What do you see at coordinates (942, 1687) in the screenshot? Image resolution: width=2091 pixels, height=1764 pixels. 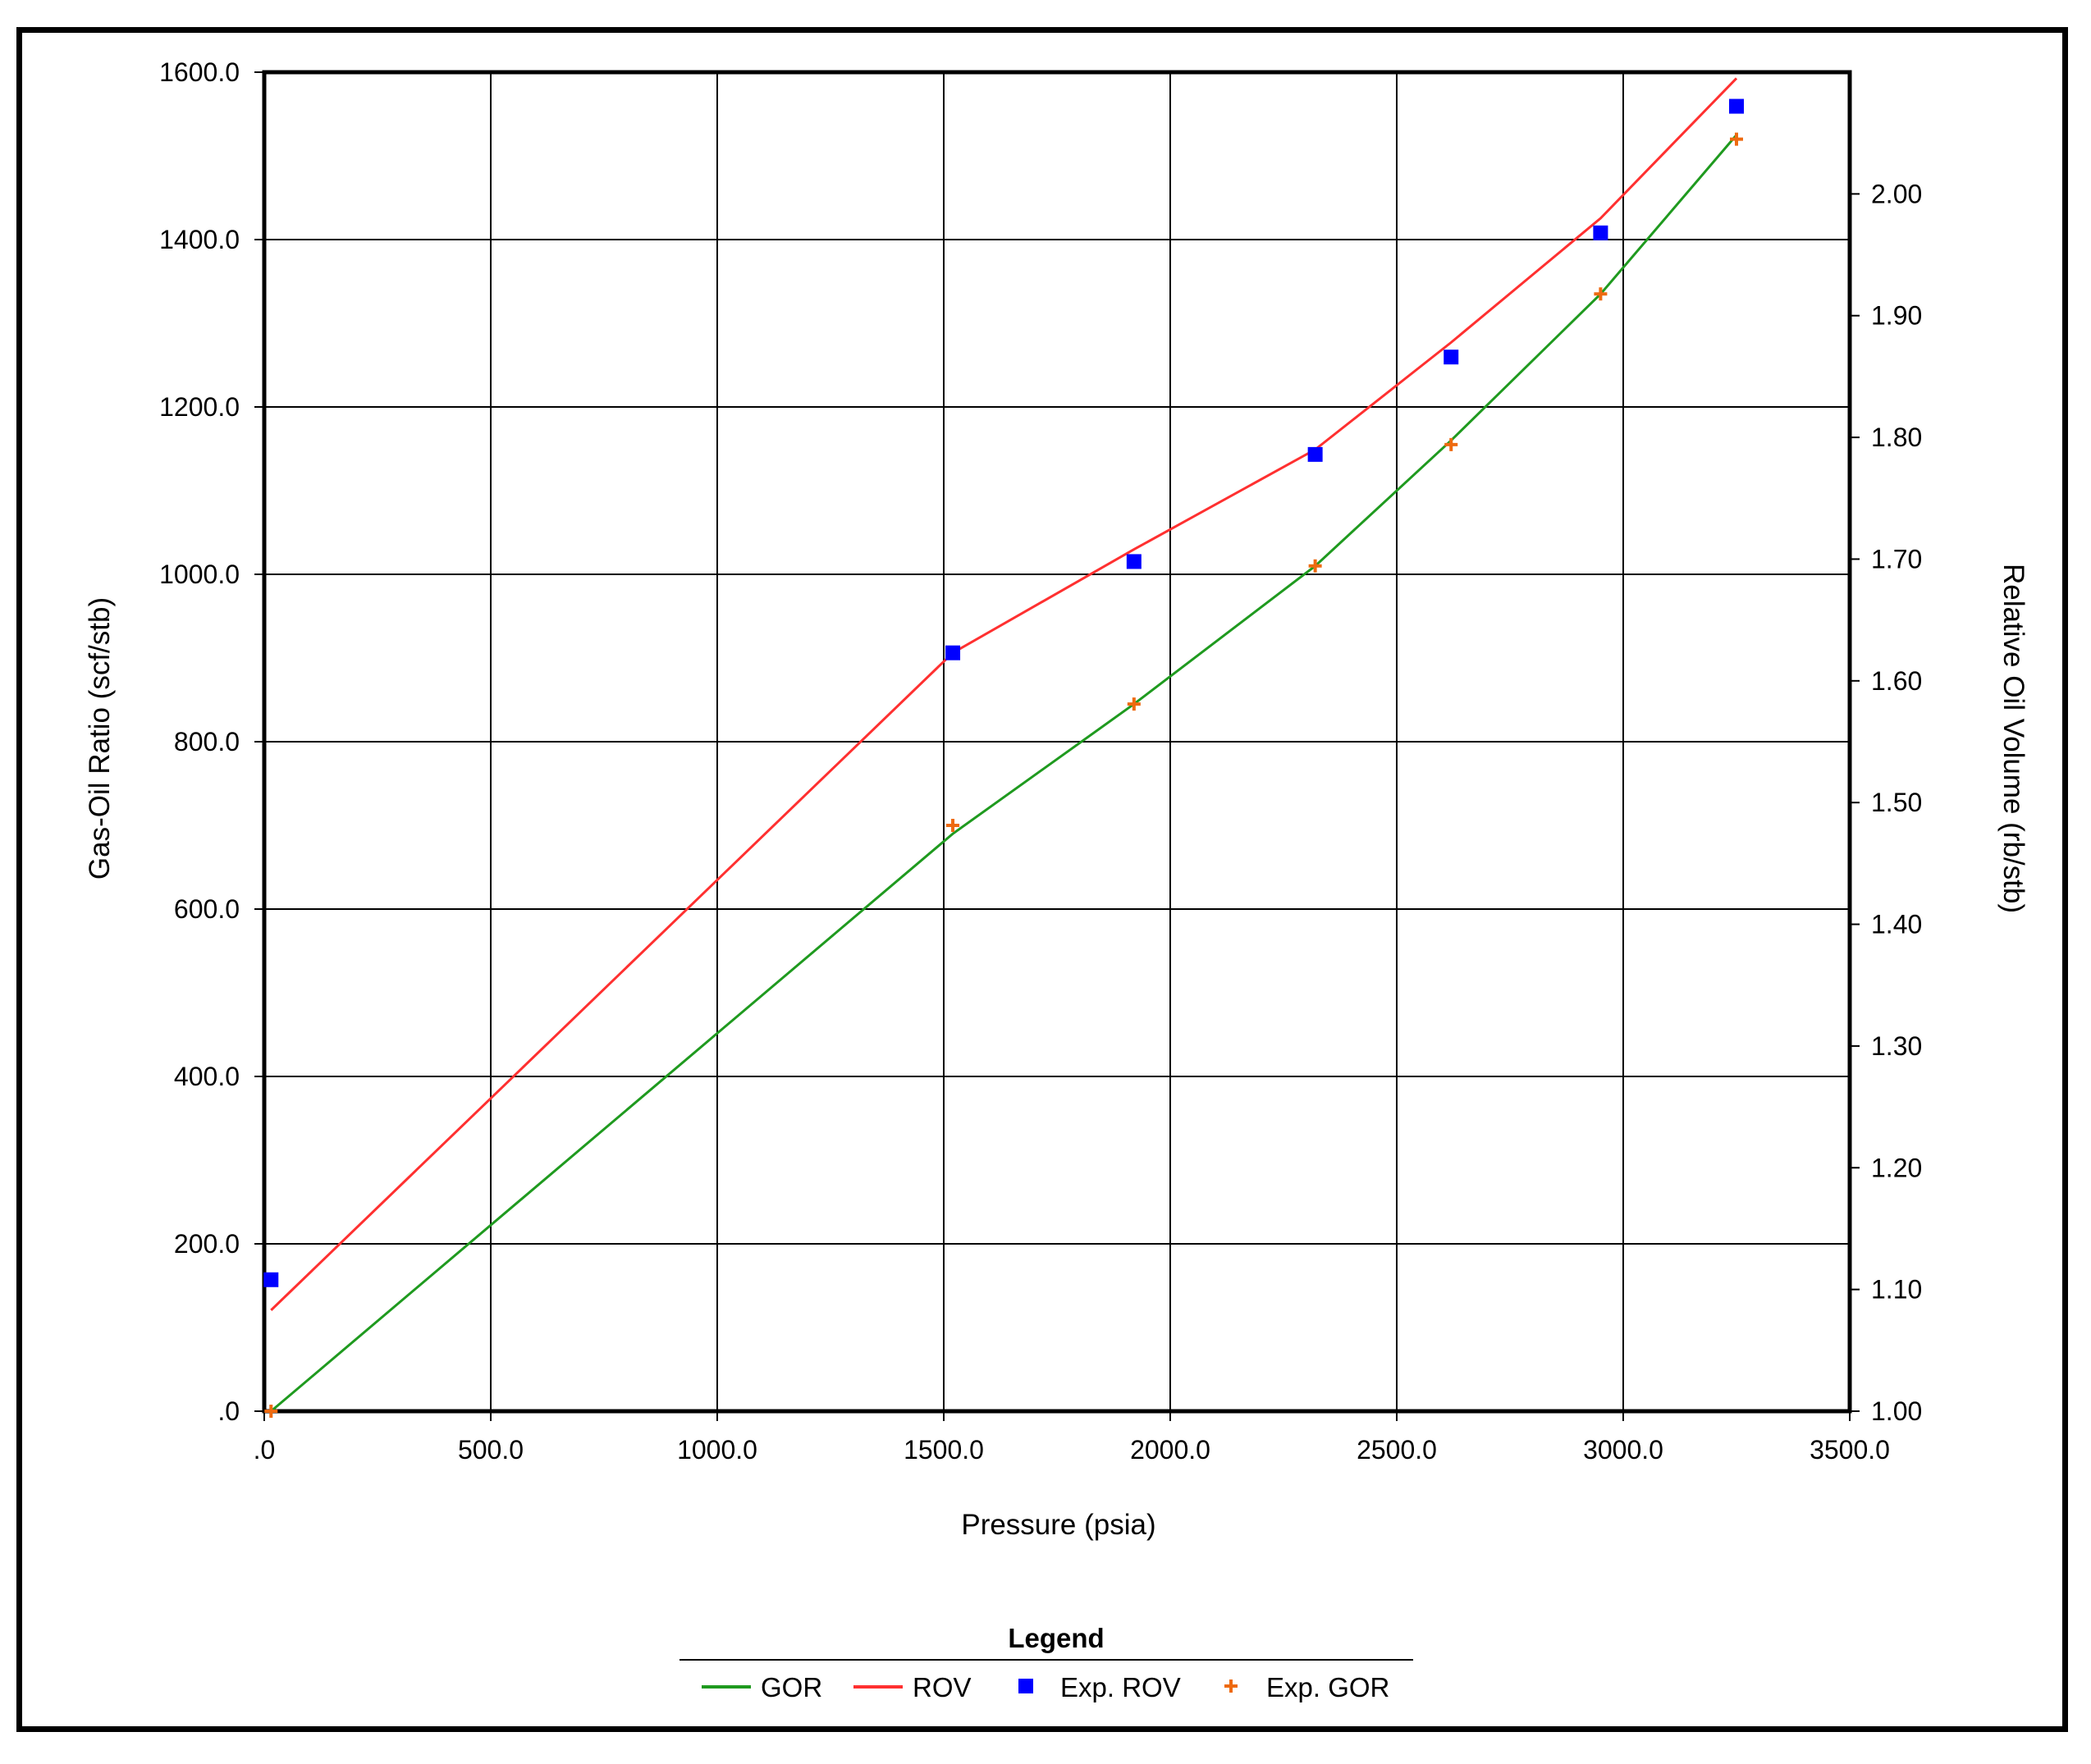 I see `legend-label-rov: ROV` at bounding box center [942, 1687].